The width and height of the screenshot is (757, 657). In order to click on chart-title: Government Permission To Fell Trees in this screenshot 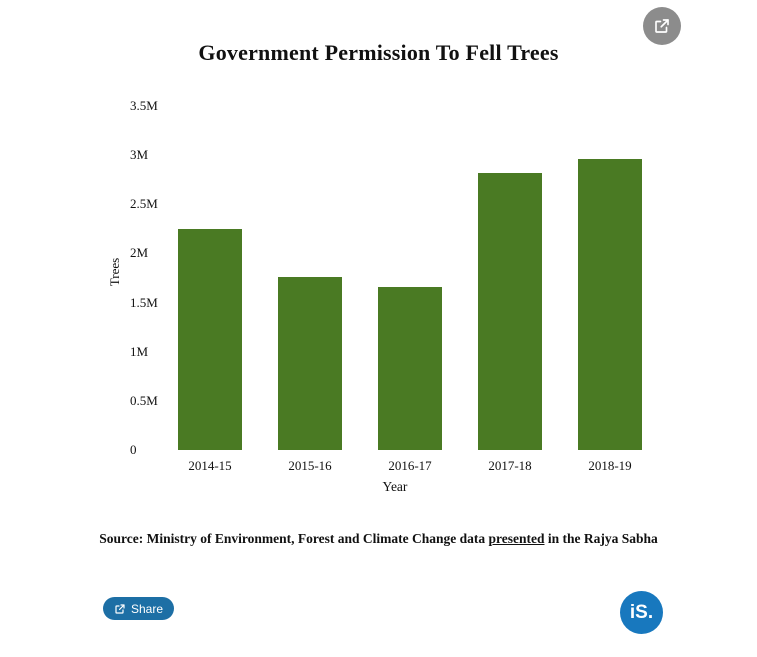, I will do `click(378, 52)`.